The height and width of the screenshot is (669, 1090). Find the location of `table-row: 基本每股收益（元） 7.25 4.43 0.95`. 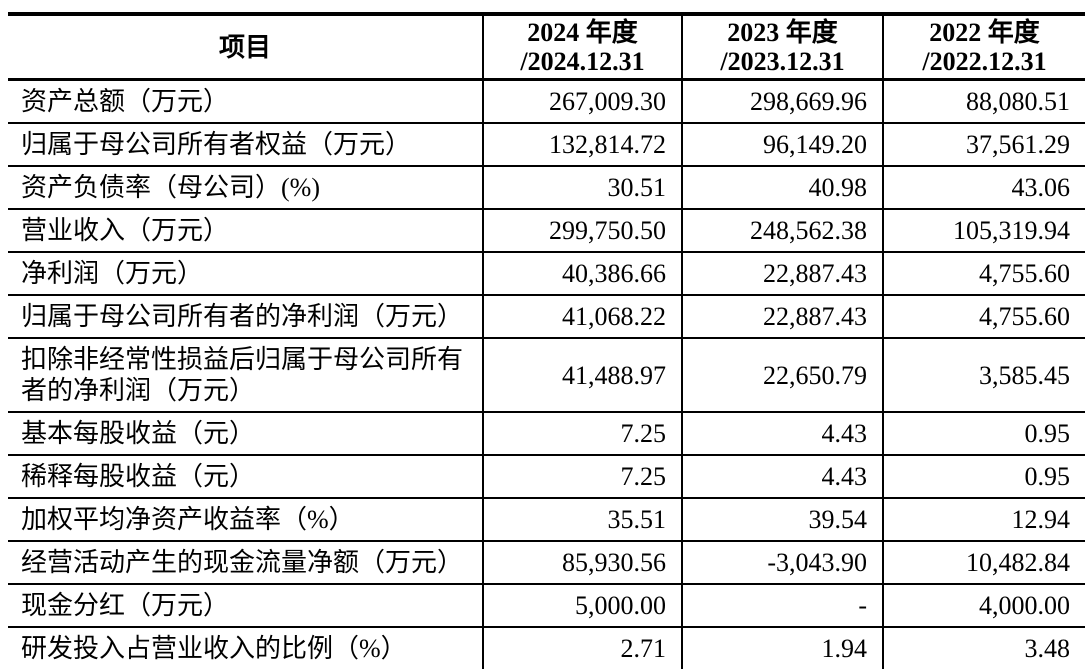

table-row: 基本每股收益（元） 7.25 4.43 0.95 is located at coordinates (546, 434).